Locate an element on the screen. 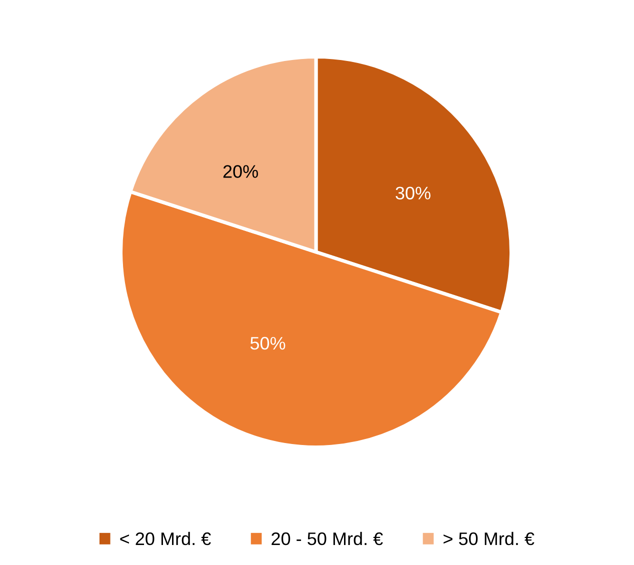 This screenshot has height=565, width=634. data-label: 50% is located at coordinates (268, 343).